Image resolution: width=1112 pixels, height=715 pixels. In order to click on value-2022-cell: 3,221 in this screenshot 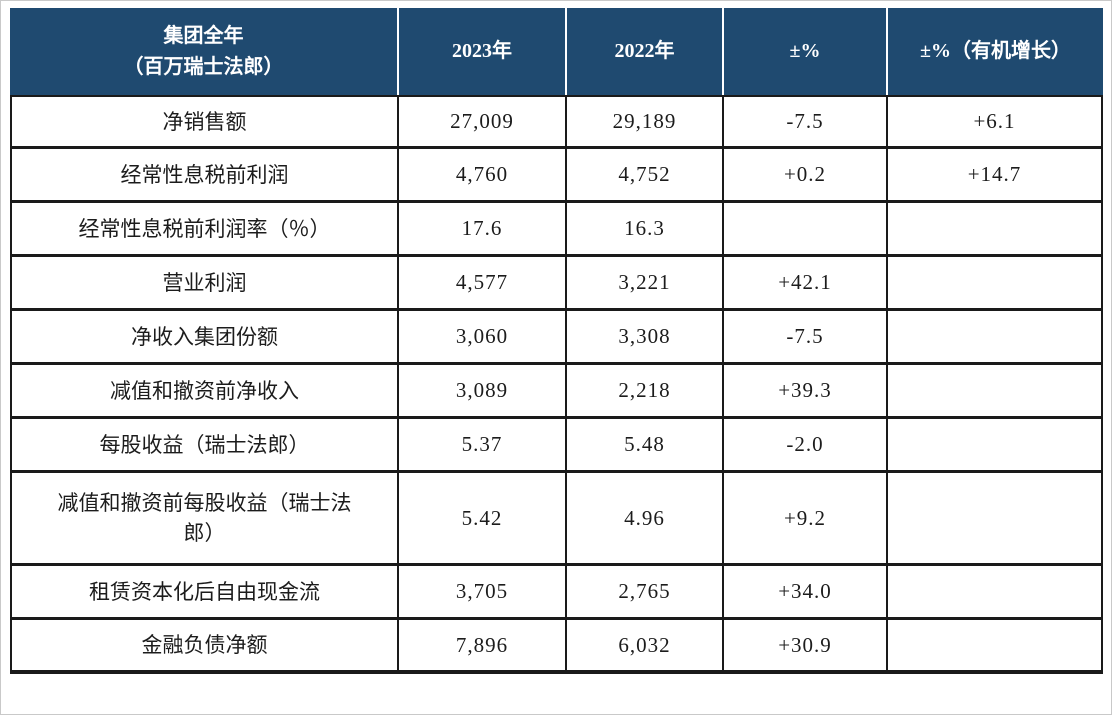, I will do `click(643, 284)`.